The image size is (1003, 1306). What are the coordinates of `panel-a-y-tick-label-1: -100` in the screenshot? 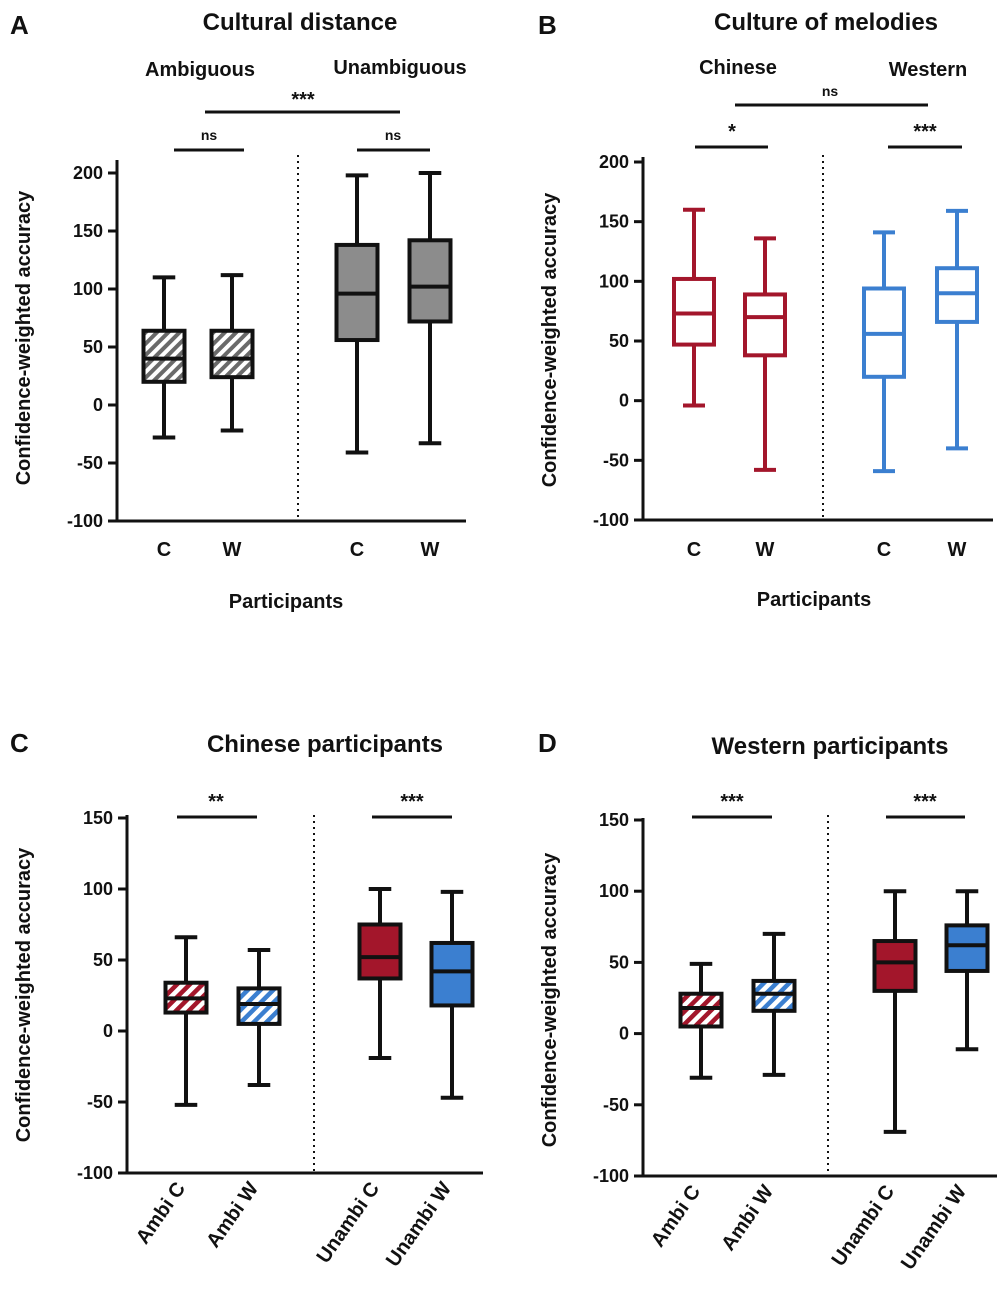 It's located at (85, 521).